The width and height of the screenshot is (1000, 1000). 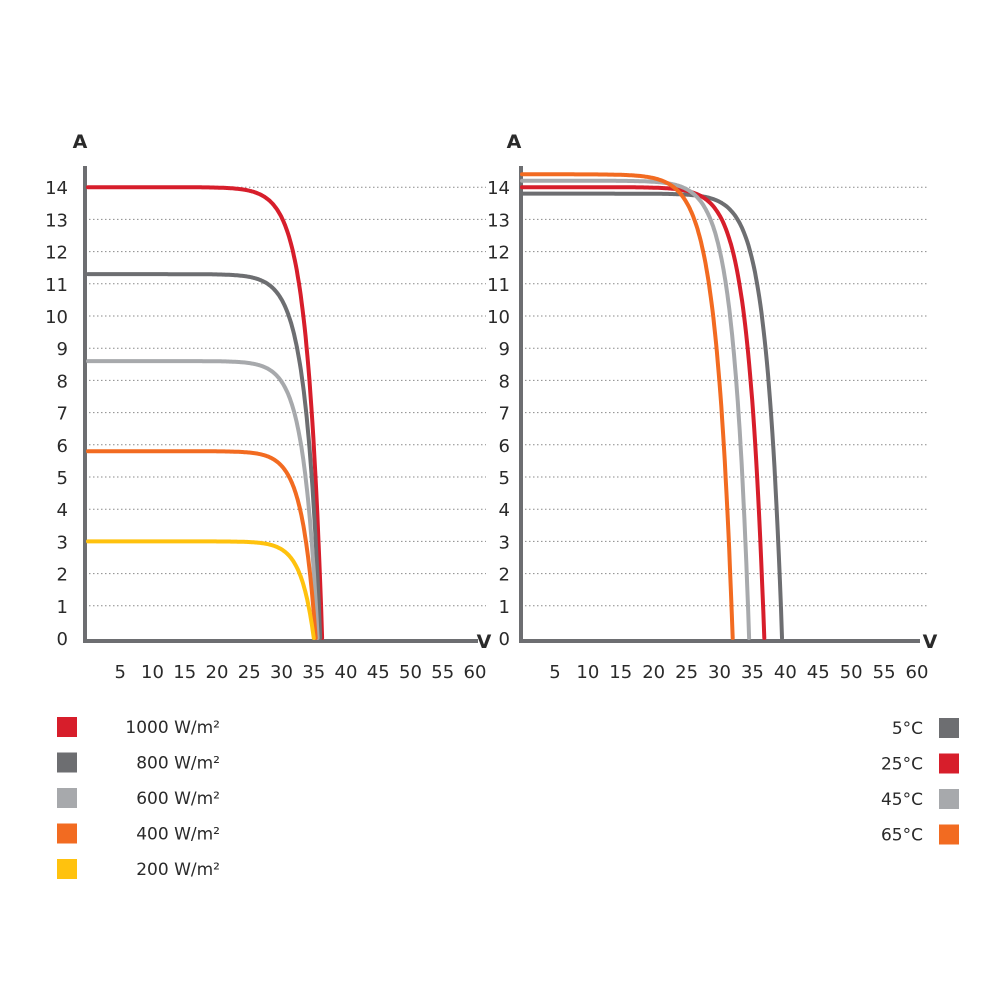 I want to click on series-line-600-w-m, so click(x=203, y=499).